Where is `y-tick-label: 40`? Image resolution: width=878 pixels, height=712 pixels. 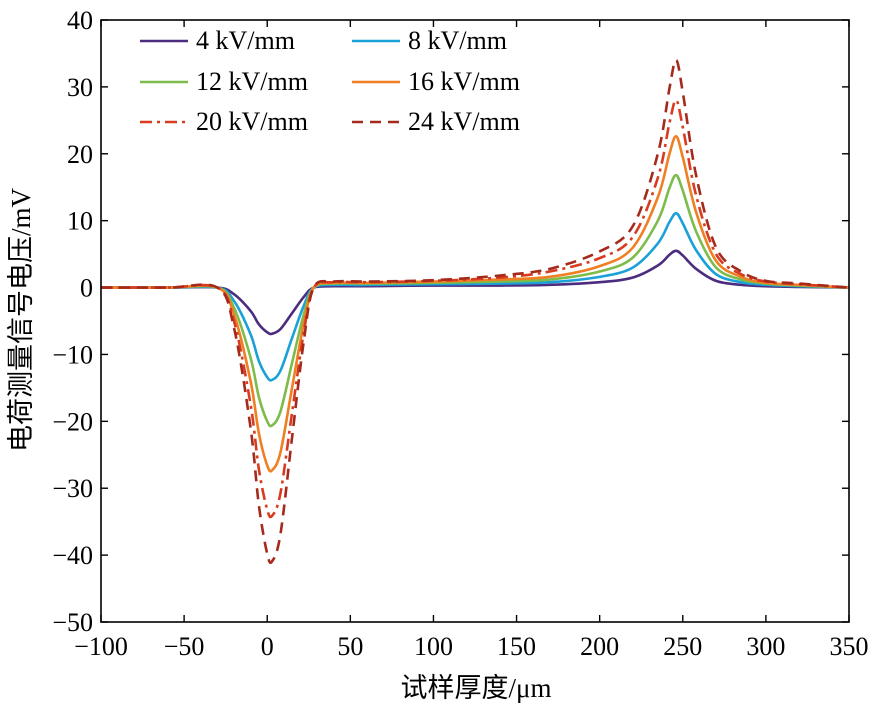 y-tick-label: 40 is located at coordinates (80, 20).